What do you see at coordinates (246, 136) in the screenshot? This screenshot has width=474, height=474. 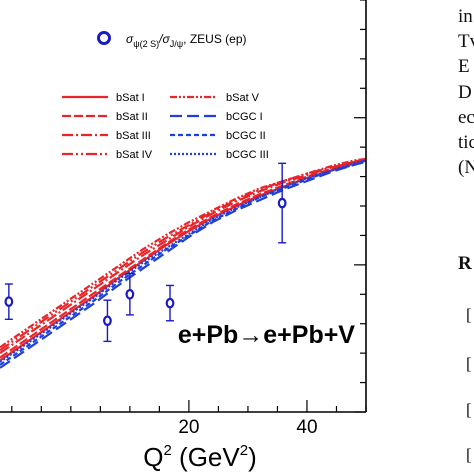 I see `legend-label: bCGC II` at bounding box center [246, 136].